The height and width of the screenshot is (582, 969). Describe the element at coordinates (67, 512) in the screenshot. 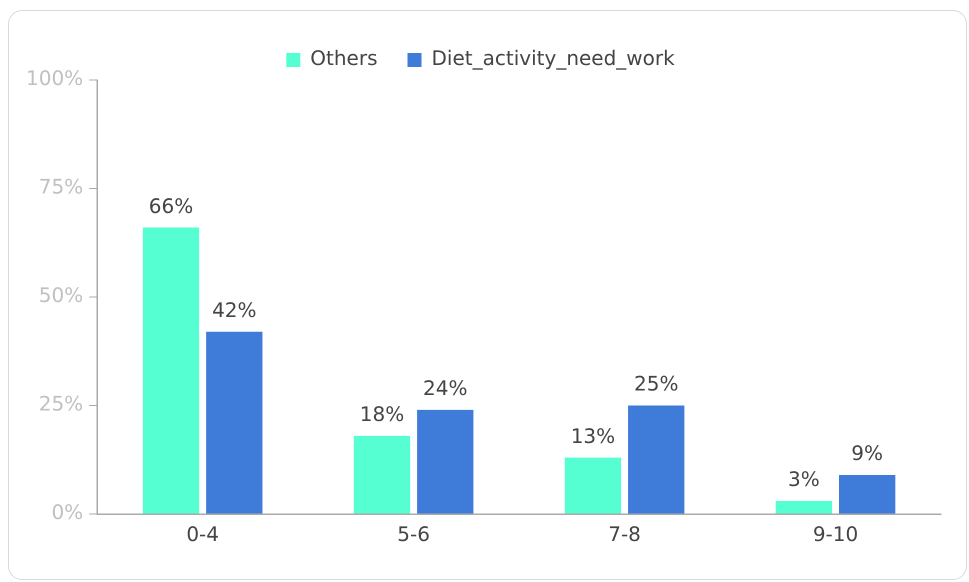

I see `y-tick-label: 0%` at that location.